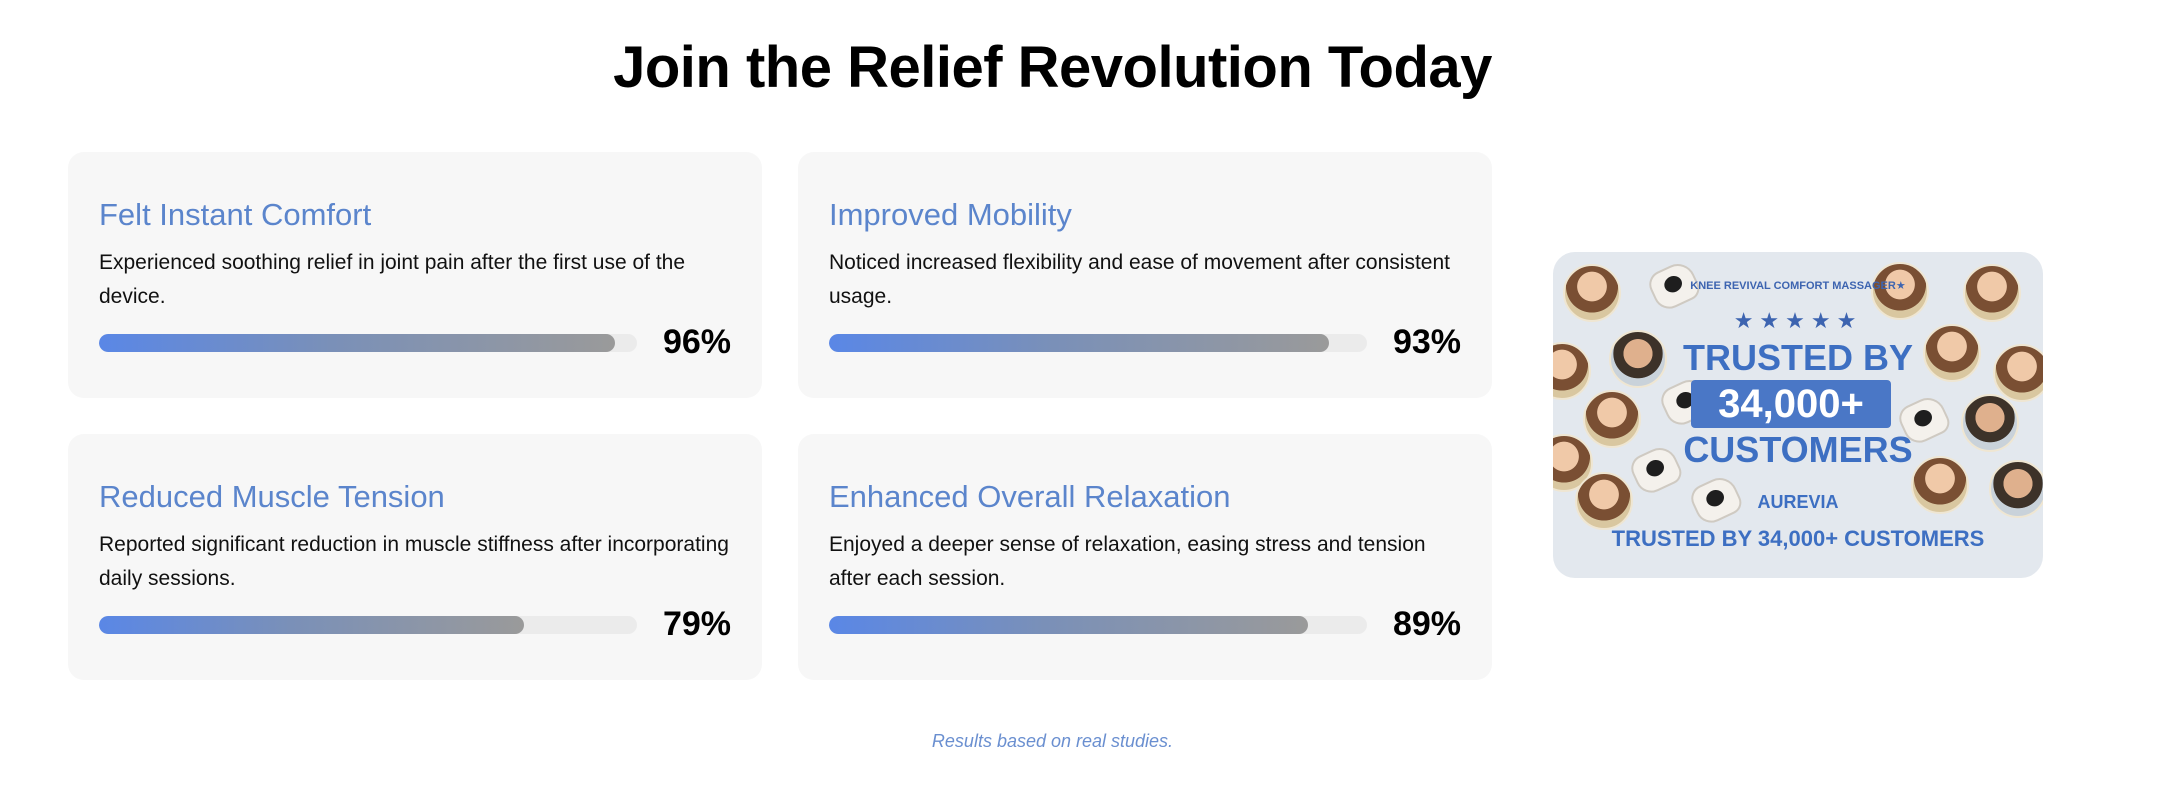  I want to click on promo-footer-text: TRUSTED BY 34,000+ CUSTOMERS, so click(1798, 538).